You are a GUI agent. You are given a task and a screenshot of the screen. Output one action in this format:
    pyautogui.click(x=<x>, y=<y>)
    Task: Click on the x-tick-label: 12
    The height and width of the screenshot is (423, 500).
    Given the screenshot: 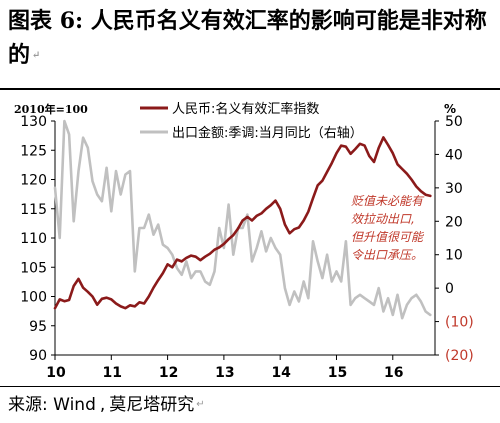 What is the action you would take?
    pyautogui.click(x=168, y=373)
    